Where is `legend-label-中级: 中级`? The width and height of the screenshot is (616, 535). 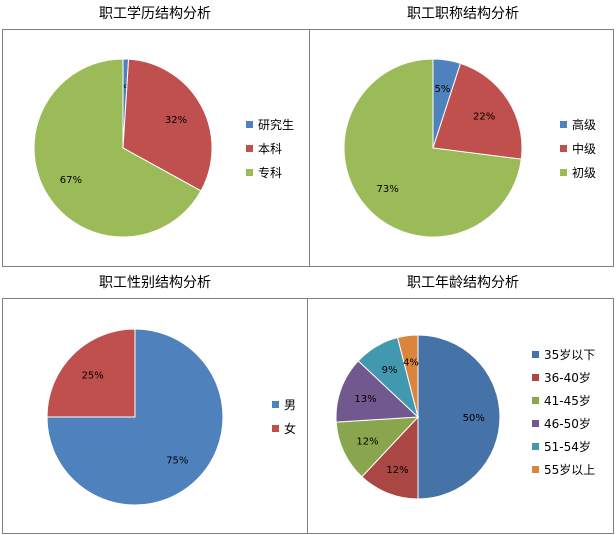 legend-label-中级: 中级 is located at coordinates (584, 148).